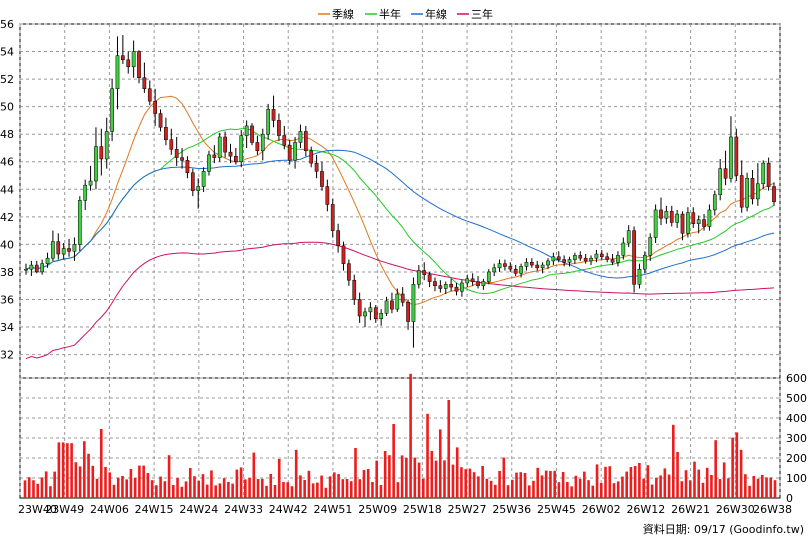 The width and height of the screenshot is (808, 540). I want to click on price-tick-label: 32, so click(7, 355).